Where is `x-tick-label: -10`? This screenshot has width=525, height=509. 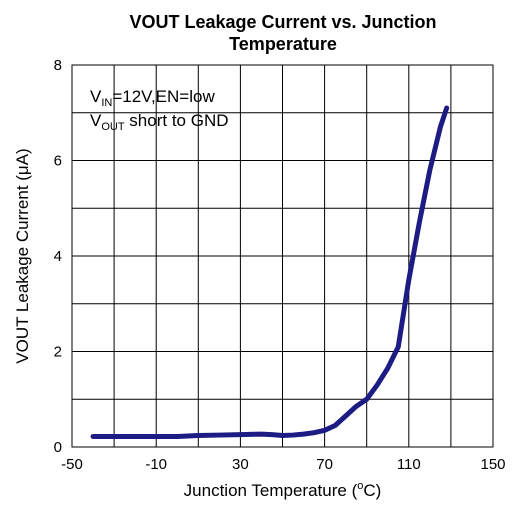 x-tick-label: -10 is located at coordinates (156, 464).